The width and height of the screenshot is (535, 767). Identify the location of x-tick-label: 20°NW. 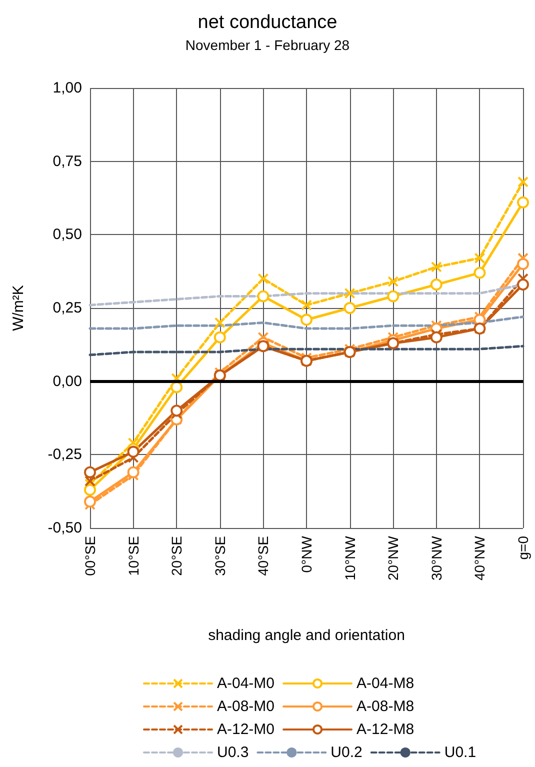
(393, 557).